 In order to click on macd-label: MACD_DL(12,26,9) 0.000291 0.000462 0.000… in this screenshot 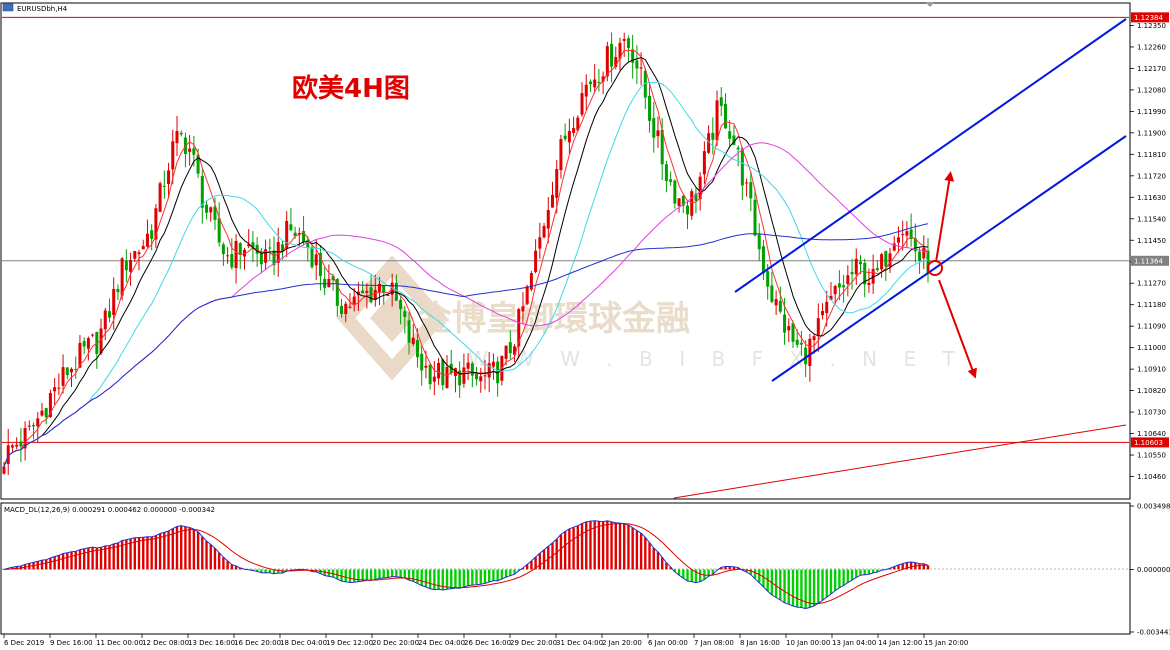, I will do `click(109, 510)`.